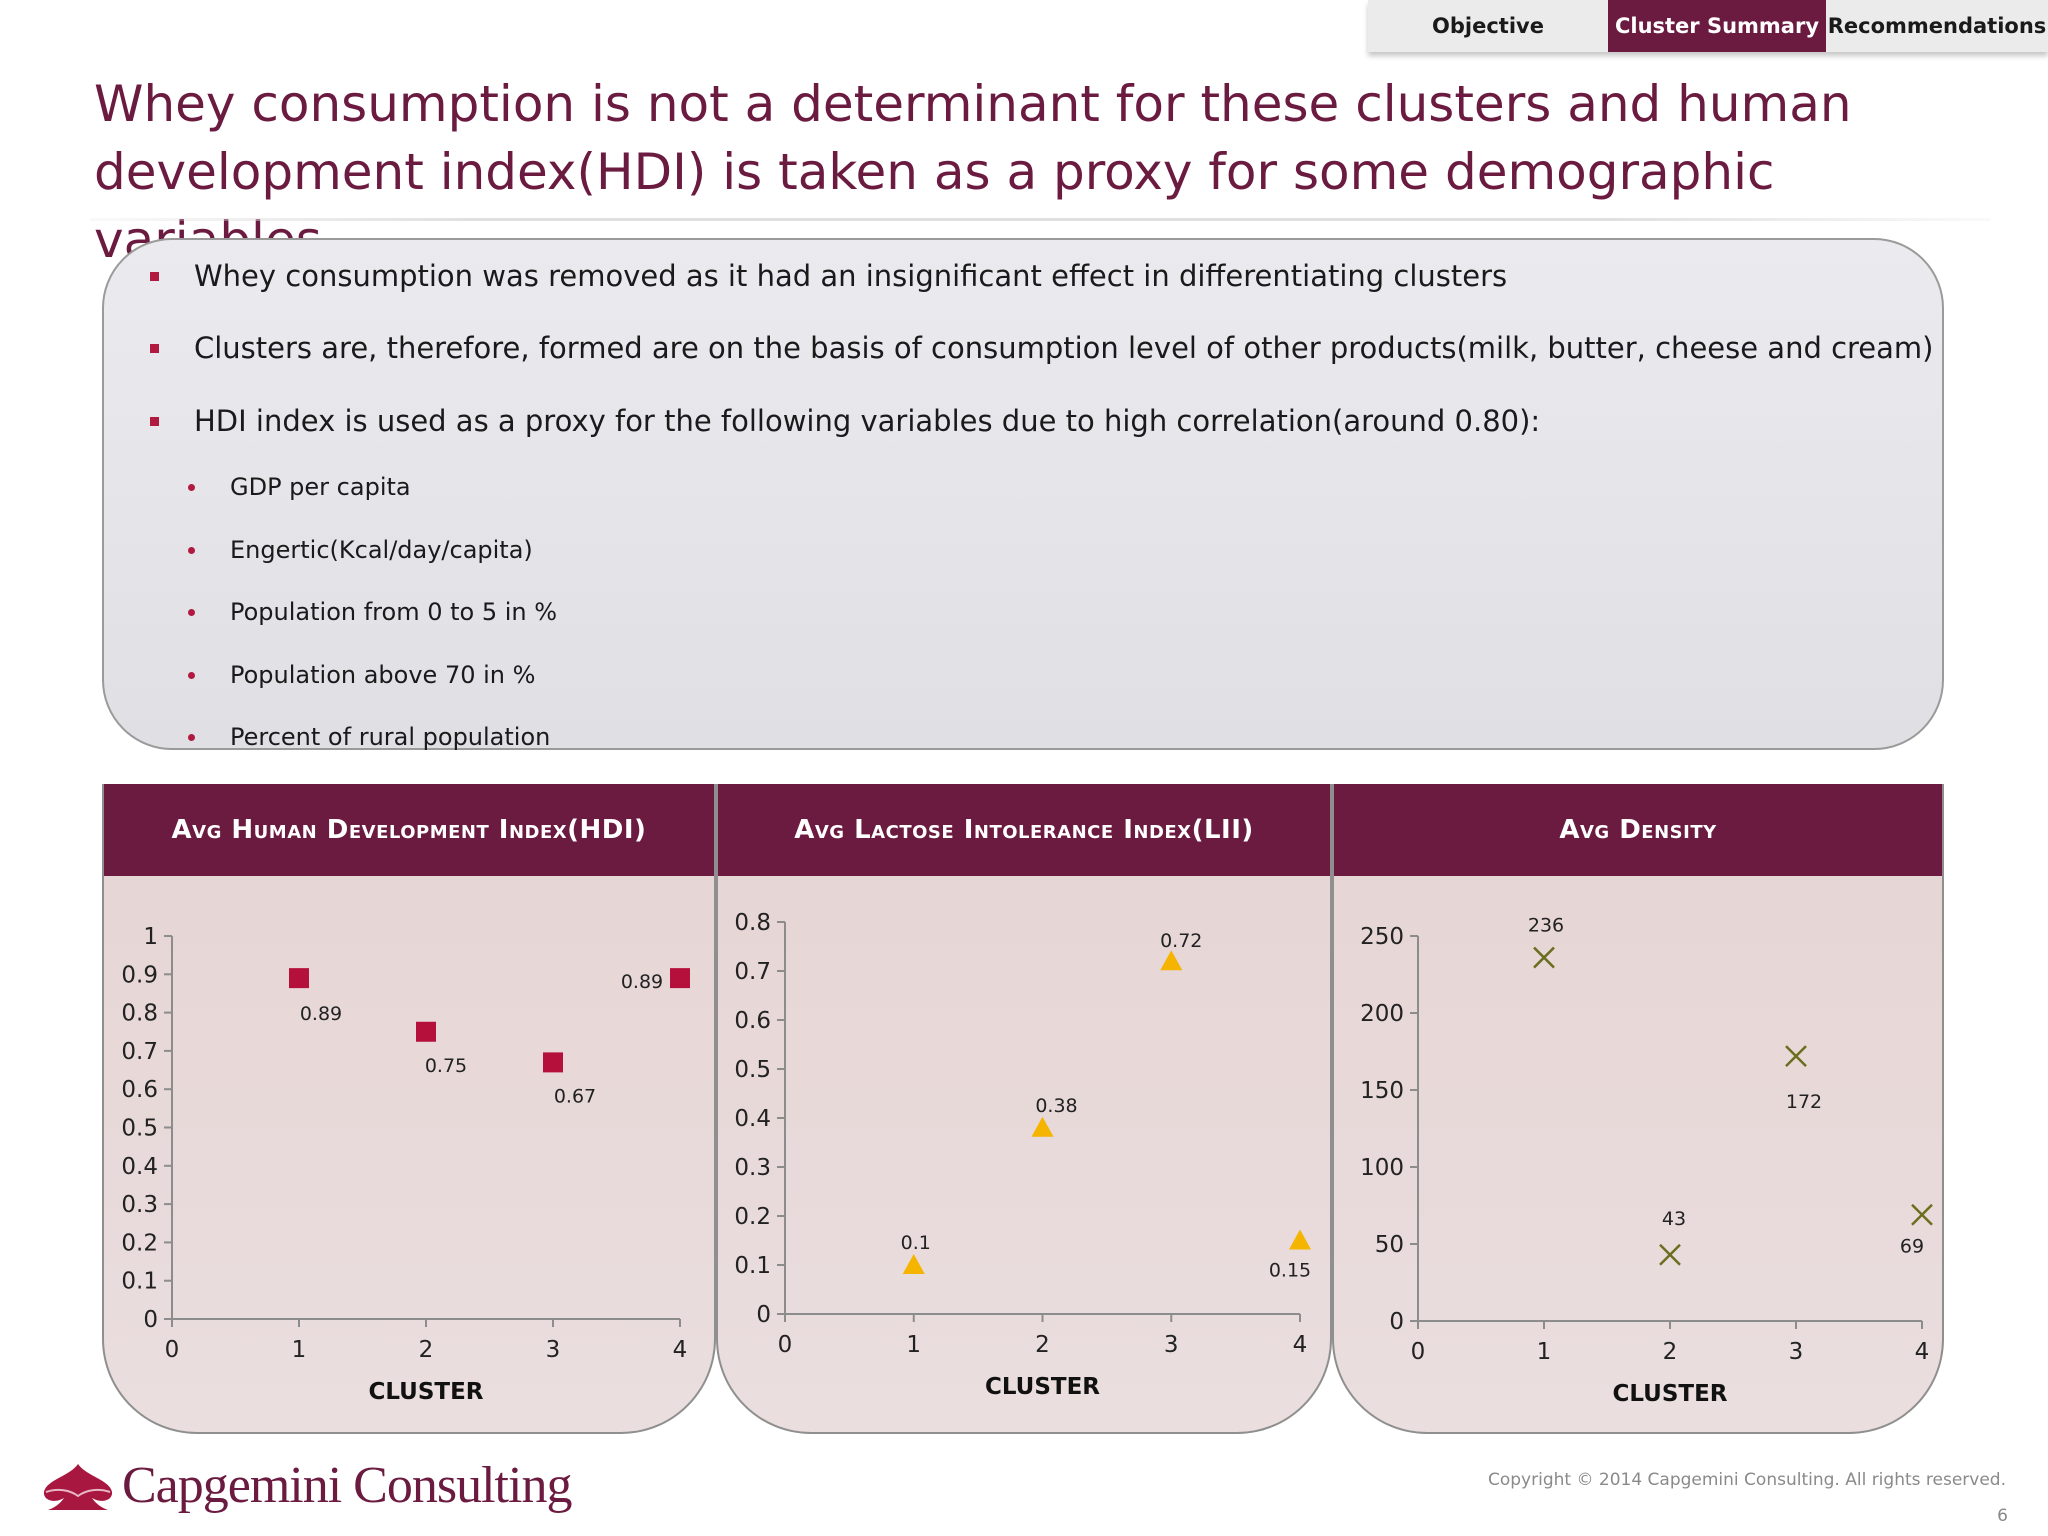 The width and height of the screenshot is (2048, 1536). Describe the element at coordinates (1056, 1106) in the screenshot. I see `data-label: 0.38` at that location.